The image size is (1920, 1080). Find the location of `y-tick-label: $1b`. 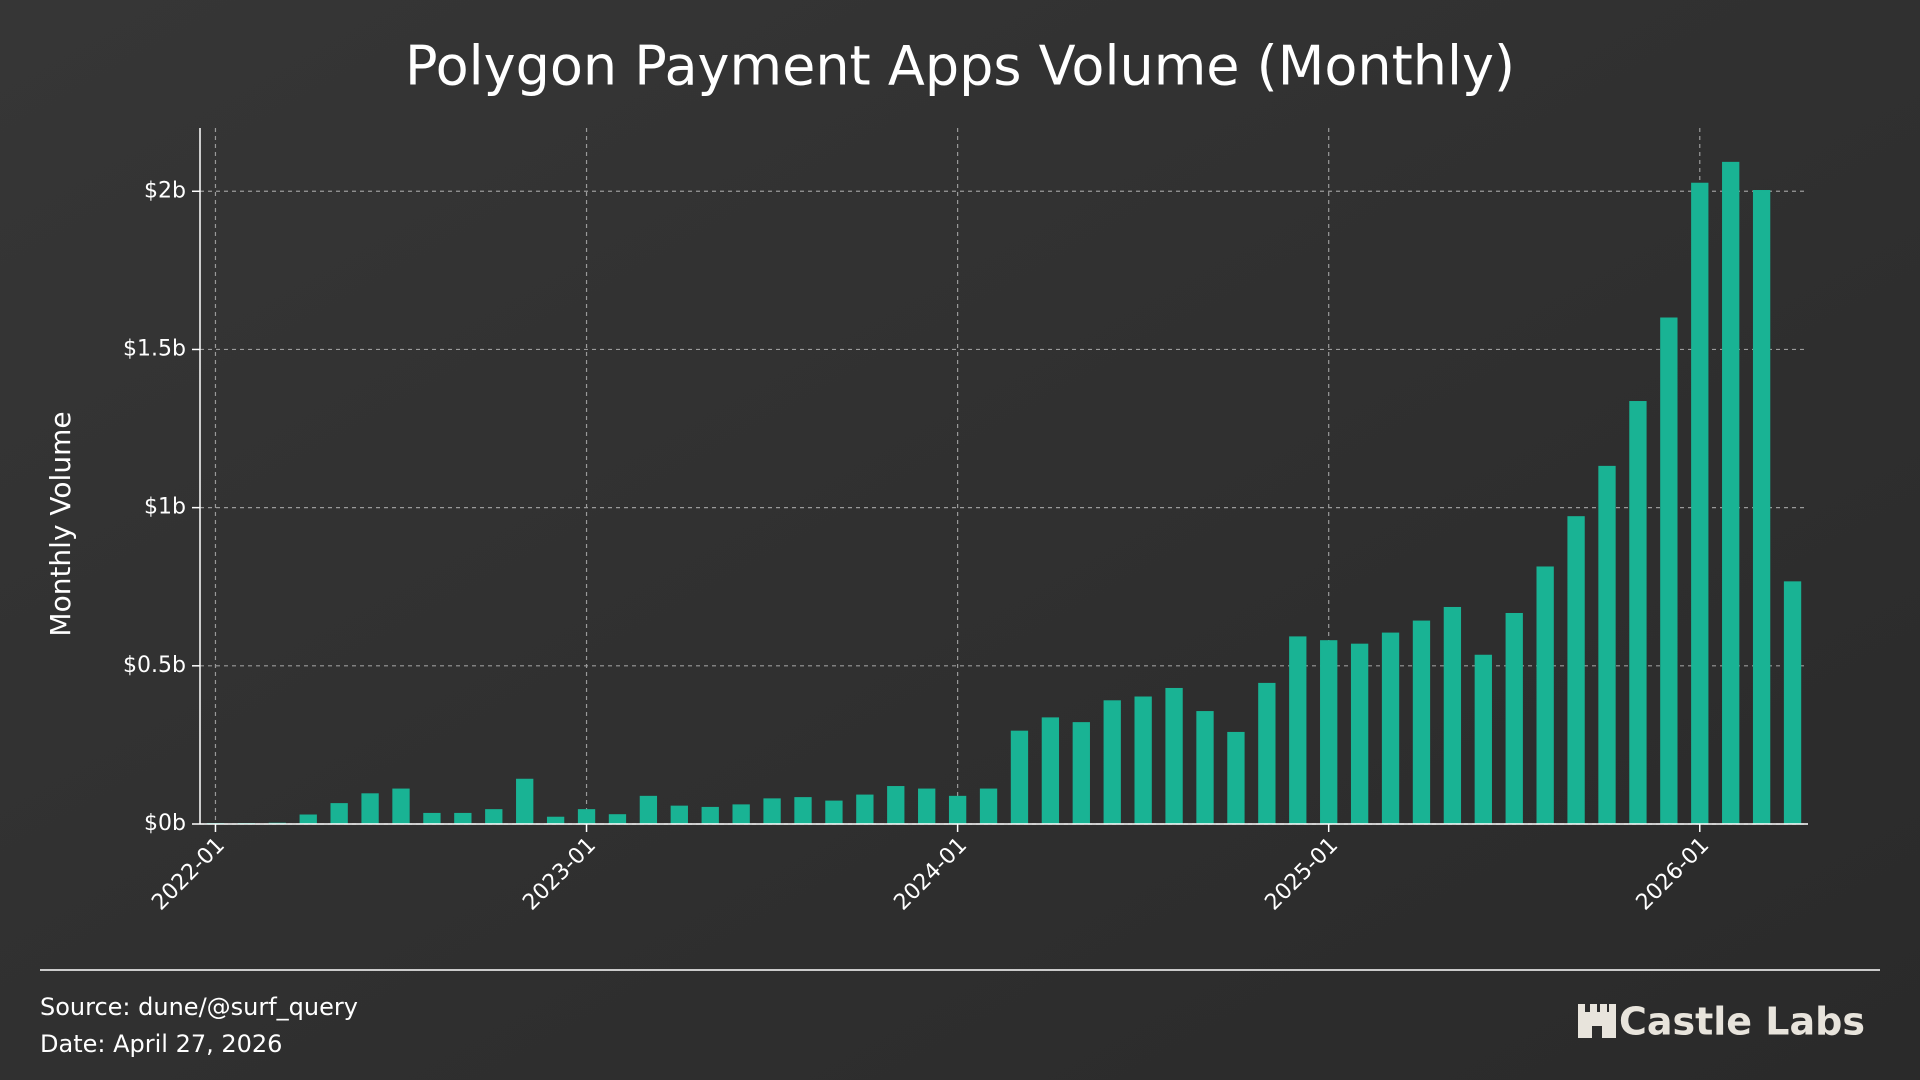

y-tick-label: $1b is located at coordinates (165, 507).